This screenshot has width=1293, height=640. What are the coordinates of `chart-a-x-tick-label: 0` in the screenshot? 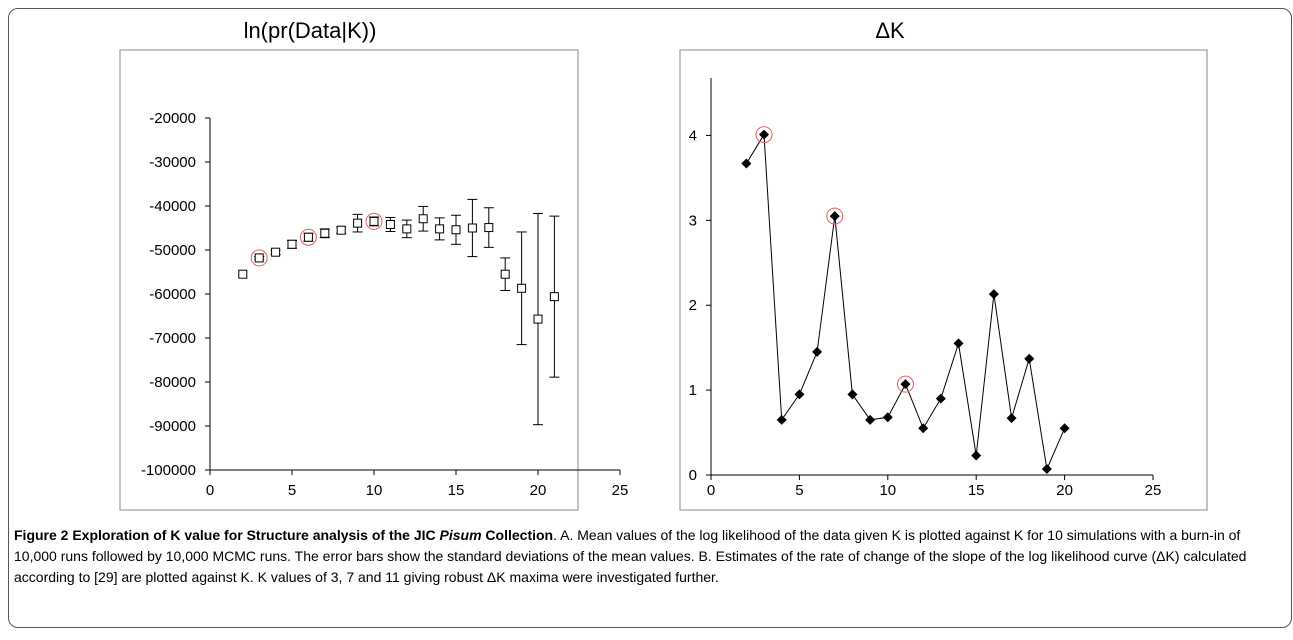 It's located at (210, 490).